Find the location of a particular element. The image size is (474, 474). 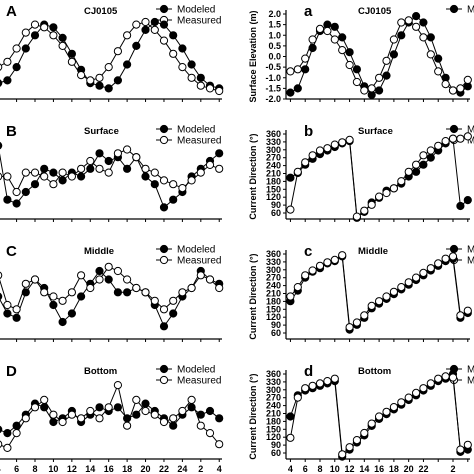

y-tick-label: -0.5 is located at coordinates (273, 67).